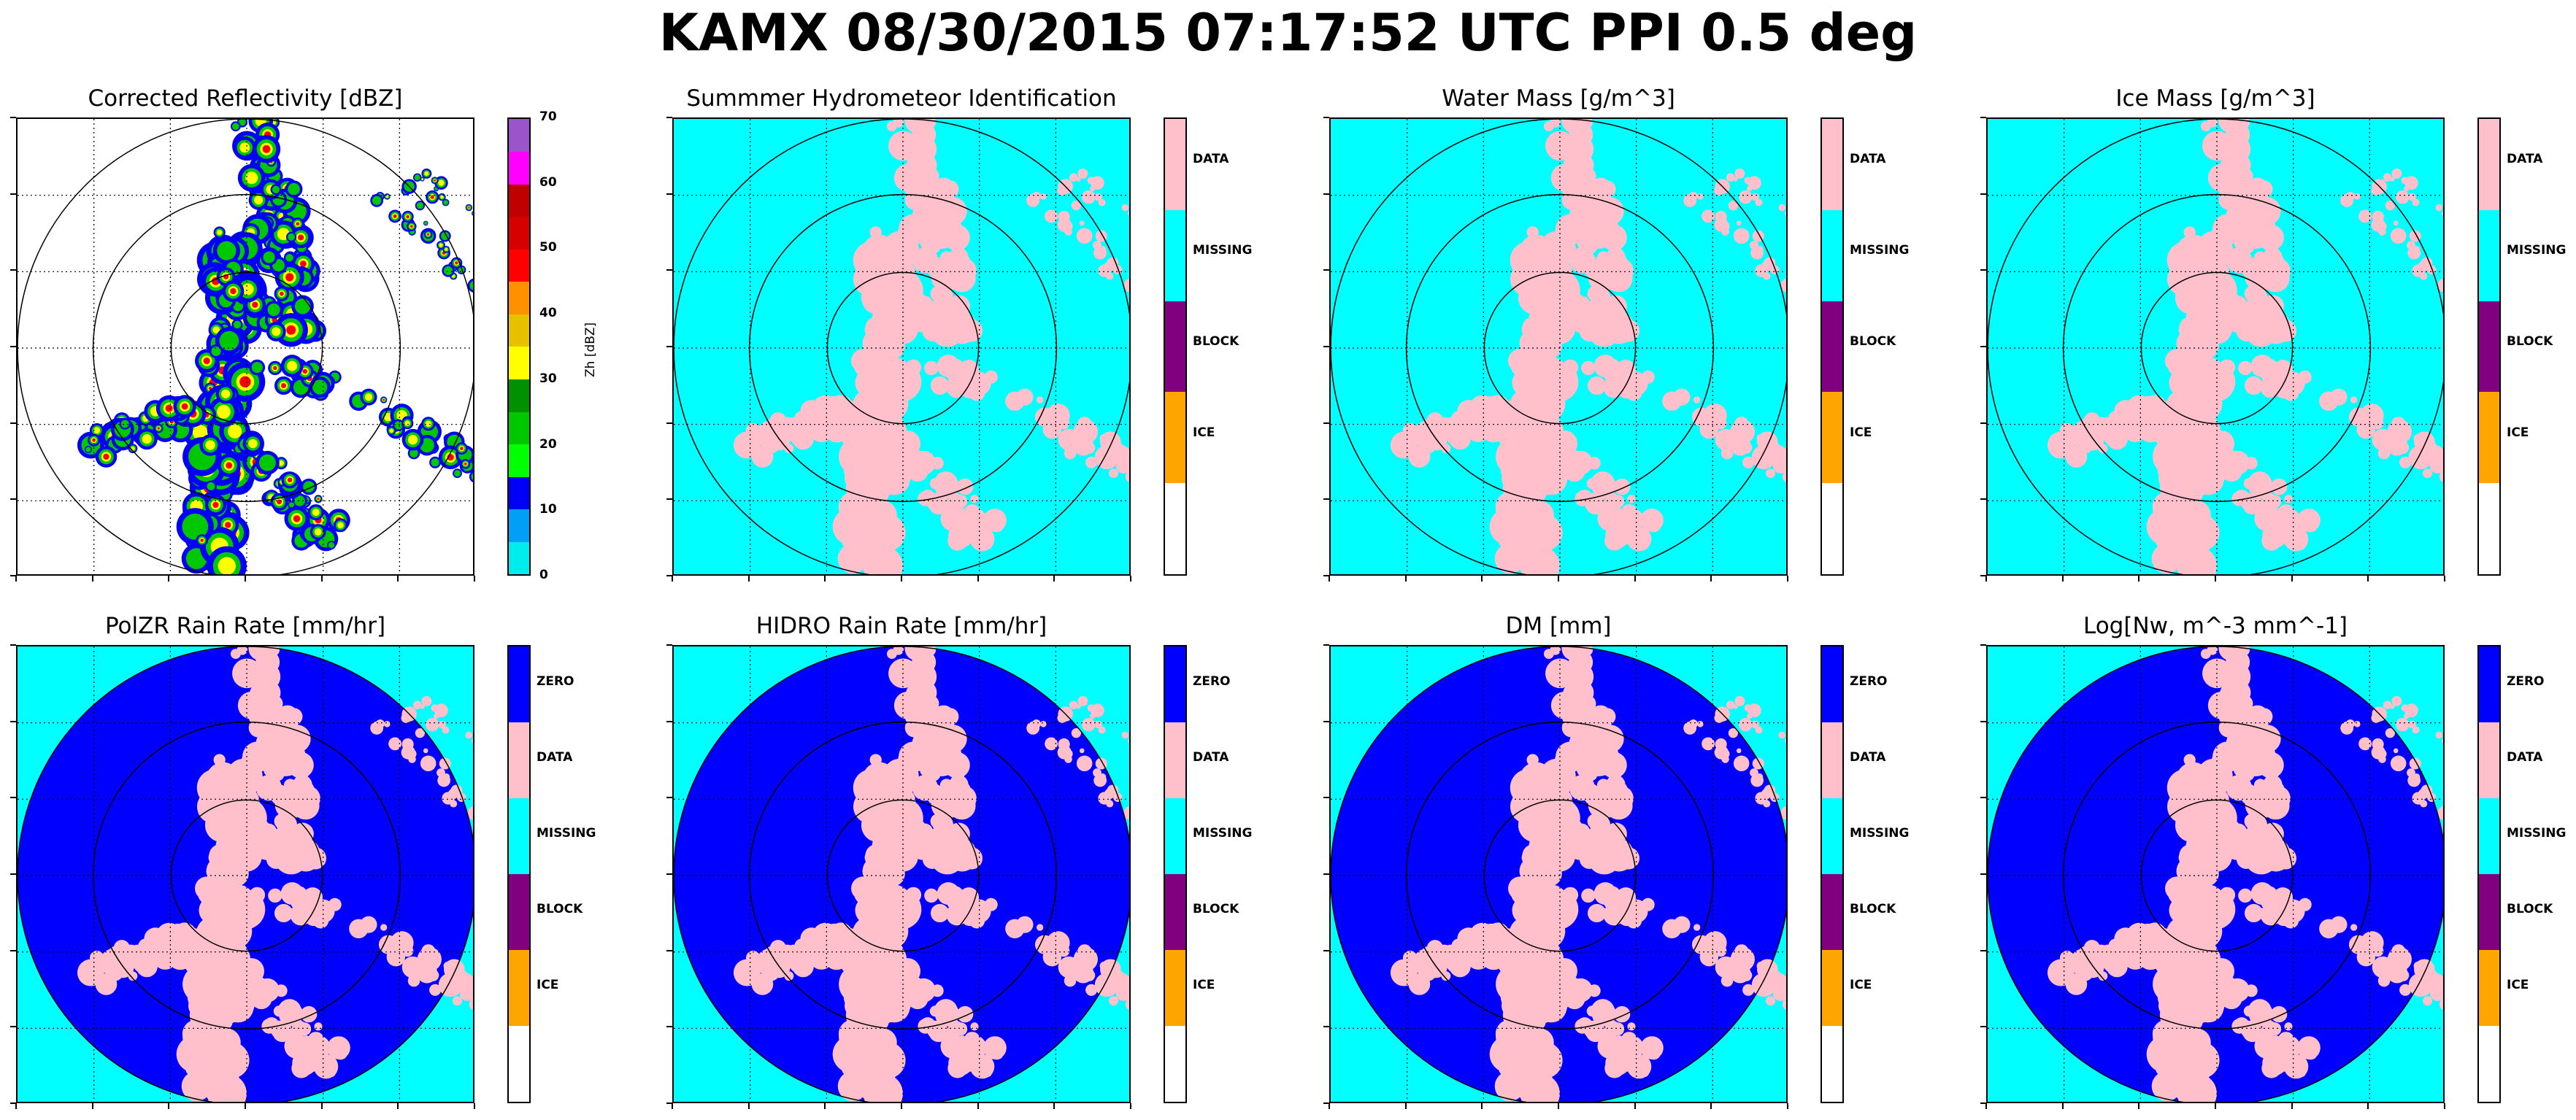 This screenshot has height=1120, width=2576. What do you see at coordinates (548, 444) in the screenshot?
I see `colorbar-tick-label: 20` at bounding box center [548, 444].